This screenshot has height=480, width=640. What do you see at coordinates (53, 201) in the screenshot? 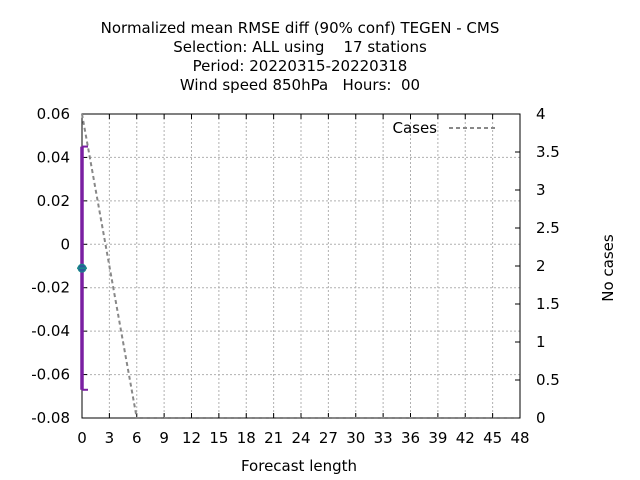
I see `y-tick-label: 0.02` at bounding box center [53, 201].